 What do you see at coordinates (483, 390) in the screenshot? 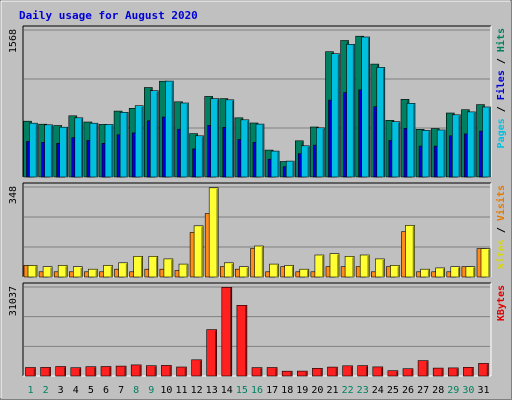
I see `x-tick-label-day-31: 31` at bounding box center [483, 390].